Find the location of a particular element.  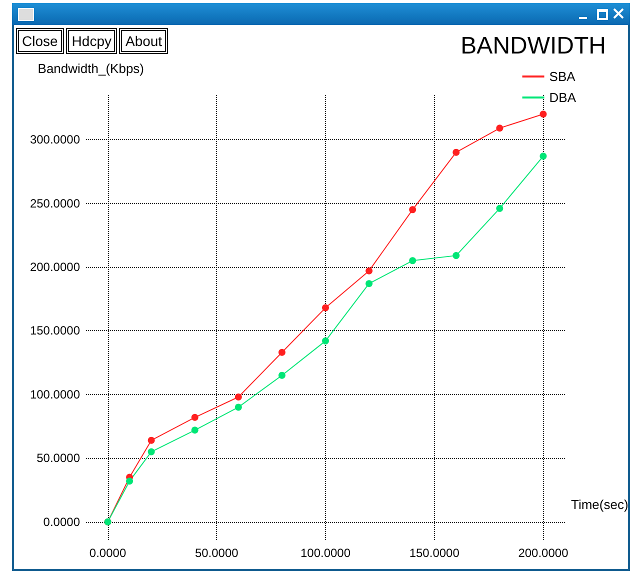

y-tick-label: 50.0000 is located at coordinates (58, 458).